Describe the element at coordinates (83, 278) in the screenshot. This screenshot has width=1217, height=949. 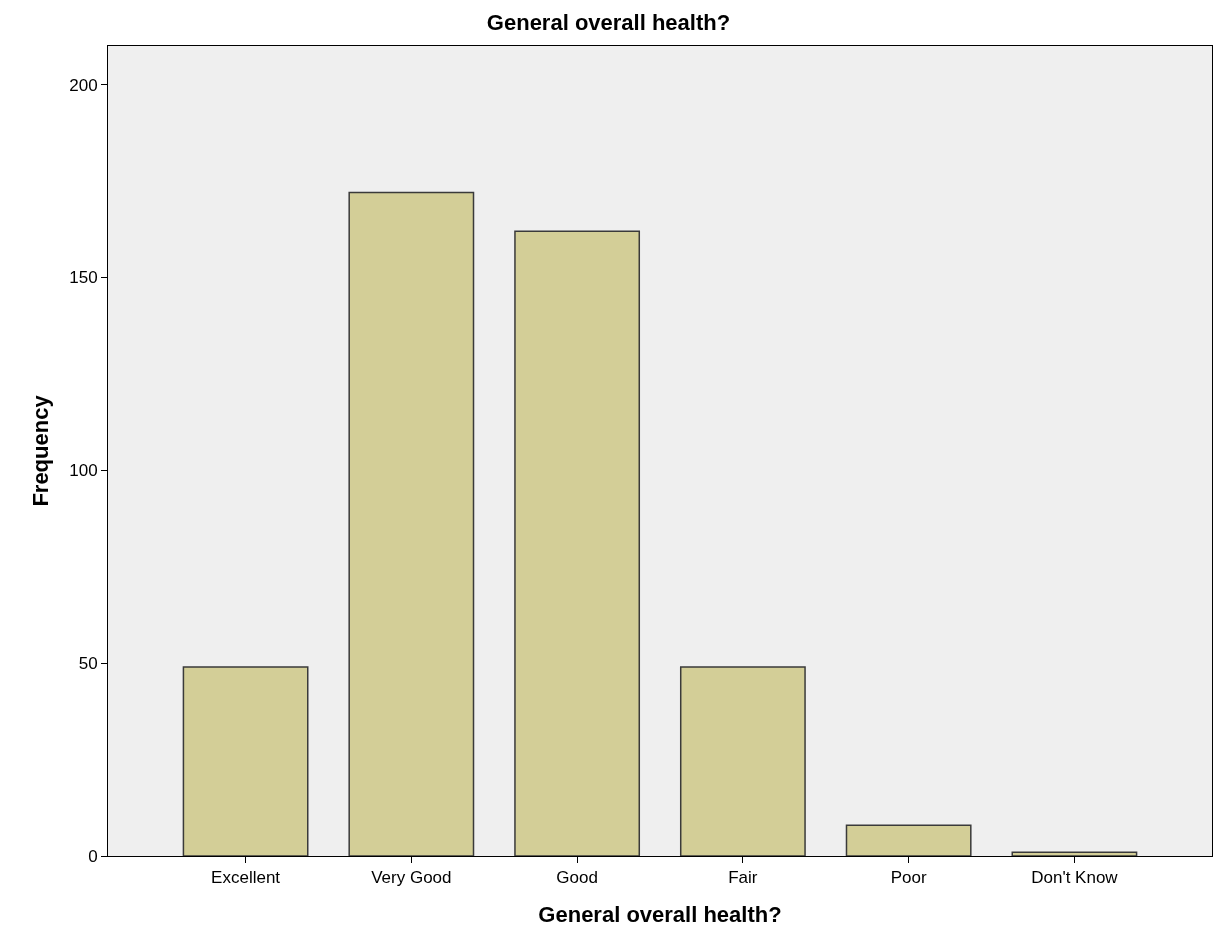
I see `y-tick-label: 150` at that location.